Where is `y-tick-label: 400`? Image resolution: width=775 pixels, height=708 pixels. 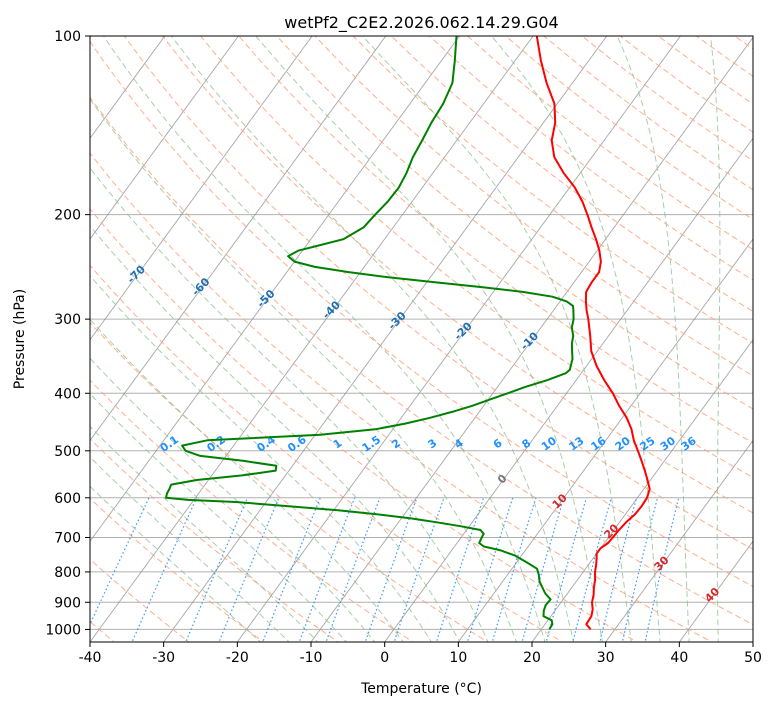 y-tick-label: 400 is located at coordinates (67, 394).